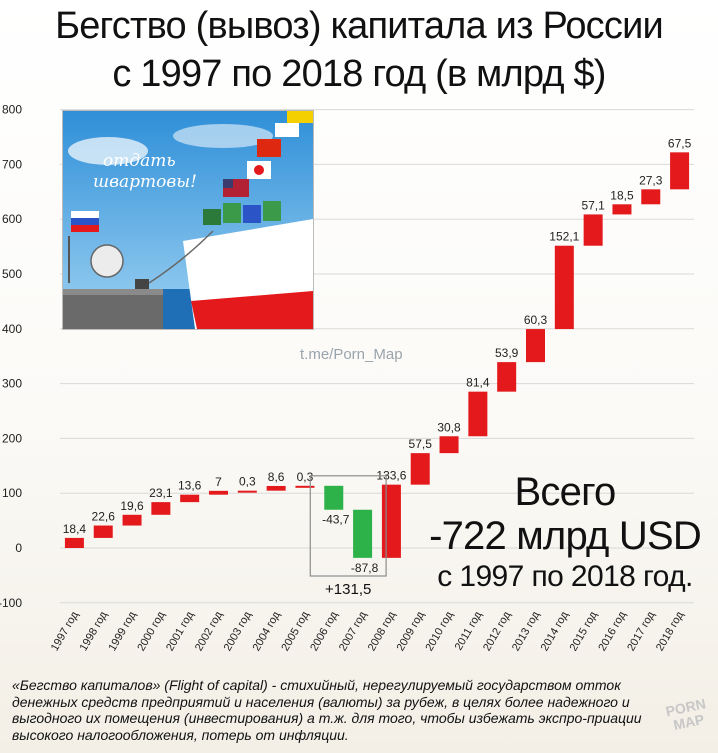  I want to click on data-label: 18,5, so click(622, 195).